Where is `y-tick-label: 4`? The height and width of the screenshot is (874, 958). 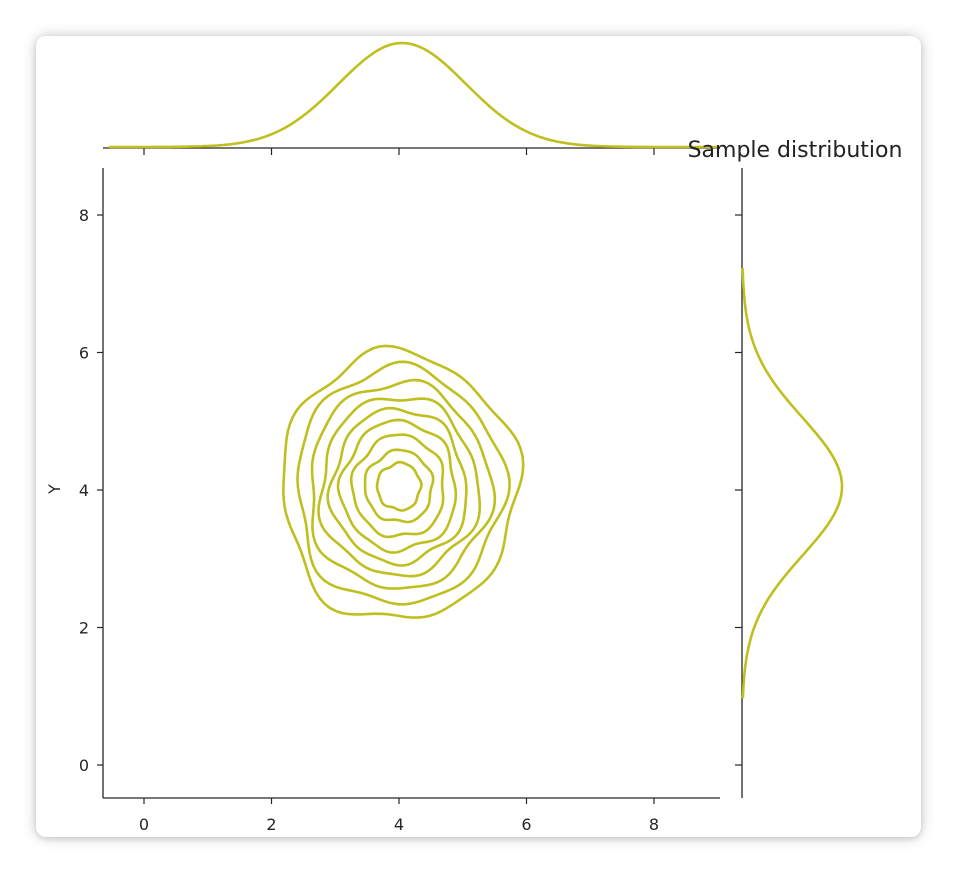 y-tick-label: 4 is located at coordinates (84, 490).